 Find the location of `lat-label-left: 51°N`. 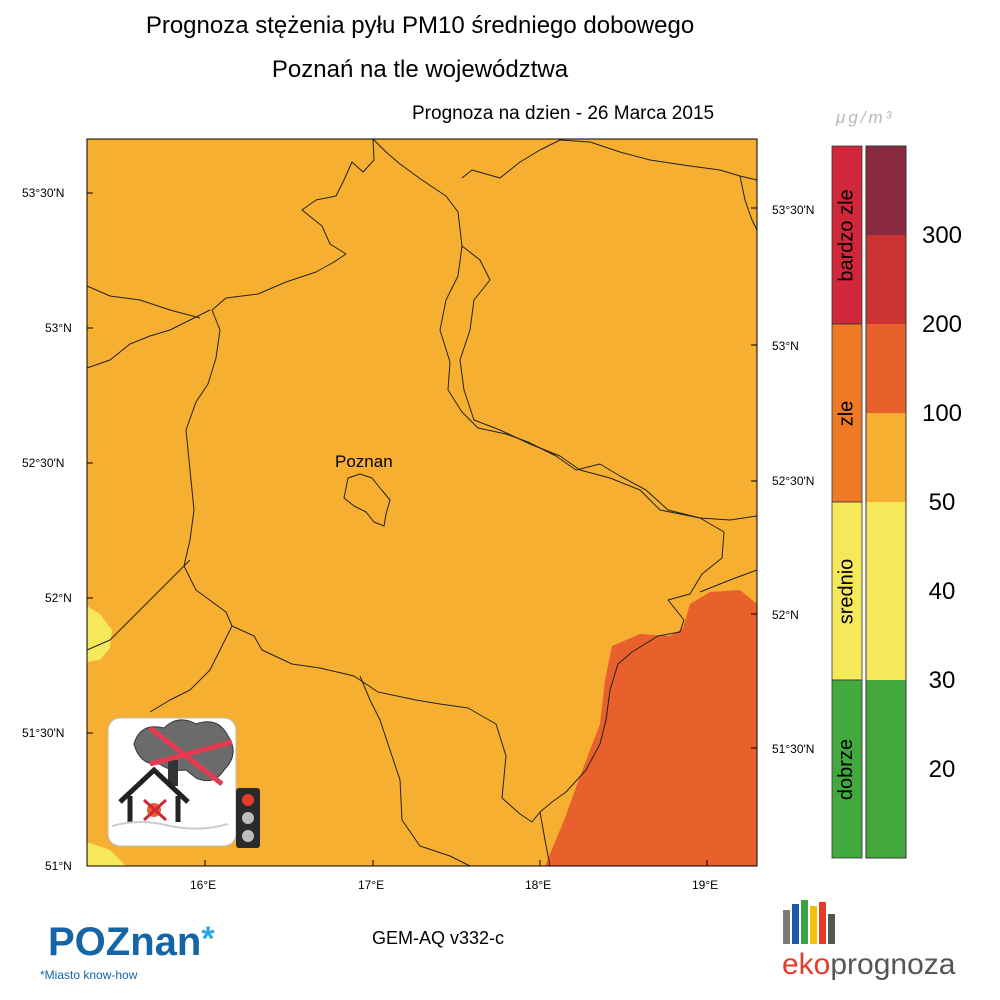

lat-label-left: 51°N is located at coordinates (58, 866).